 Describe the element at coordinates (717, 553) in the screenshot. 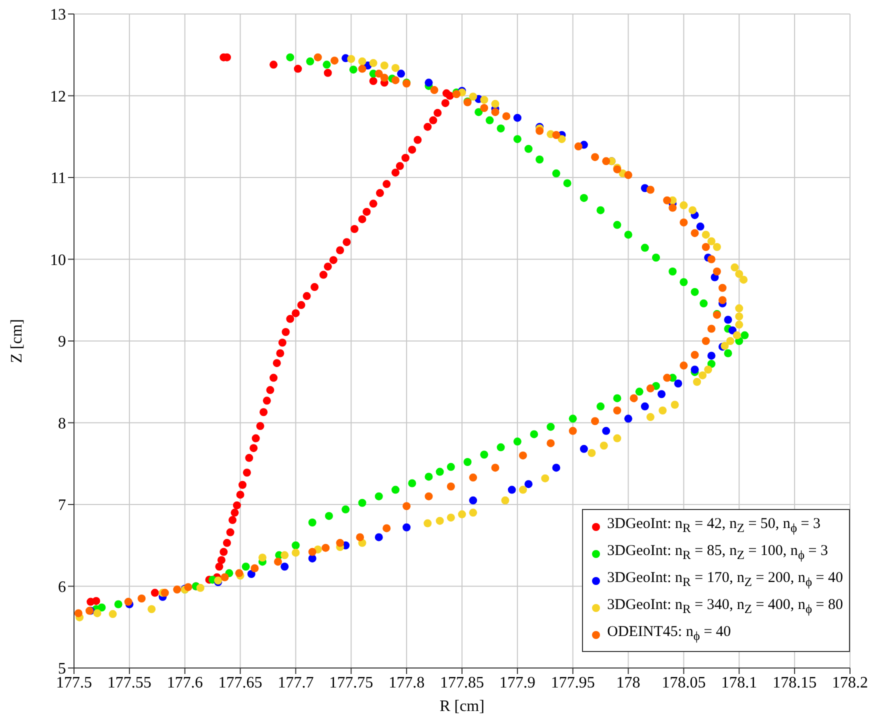

I see `legend-label: 3DGeoInt: n$_{R}$ = 85, n$_{Z}$ = 100, n$_{ϕ}$ = 3` at that location.